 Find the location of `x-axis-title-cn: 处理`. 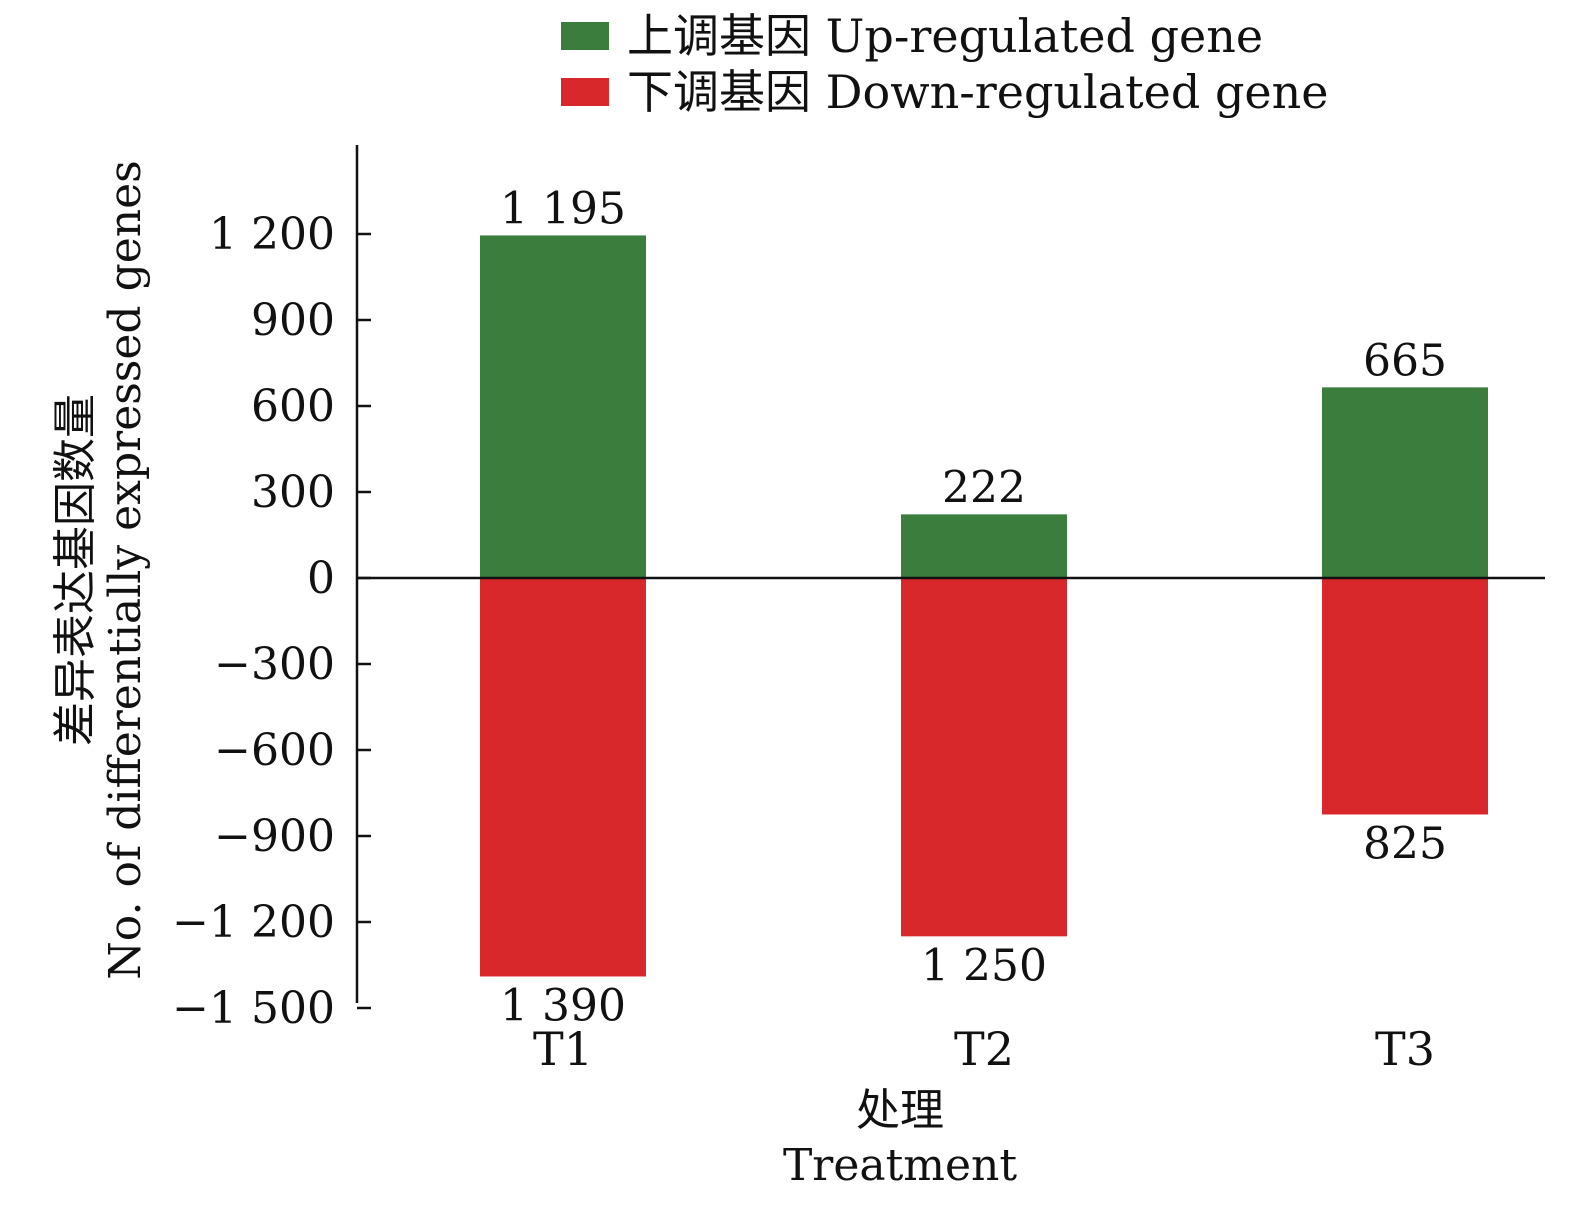

x-axis-title-cn: 处理 is located at coordinates (900, 1110).